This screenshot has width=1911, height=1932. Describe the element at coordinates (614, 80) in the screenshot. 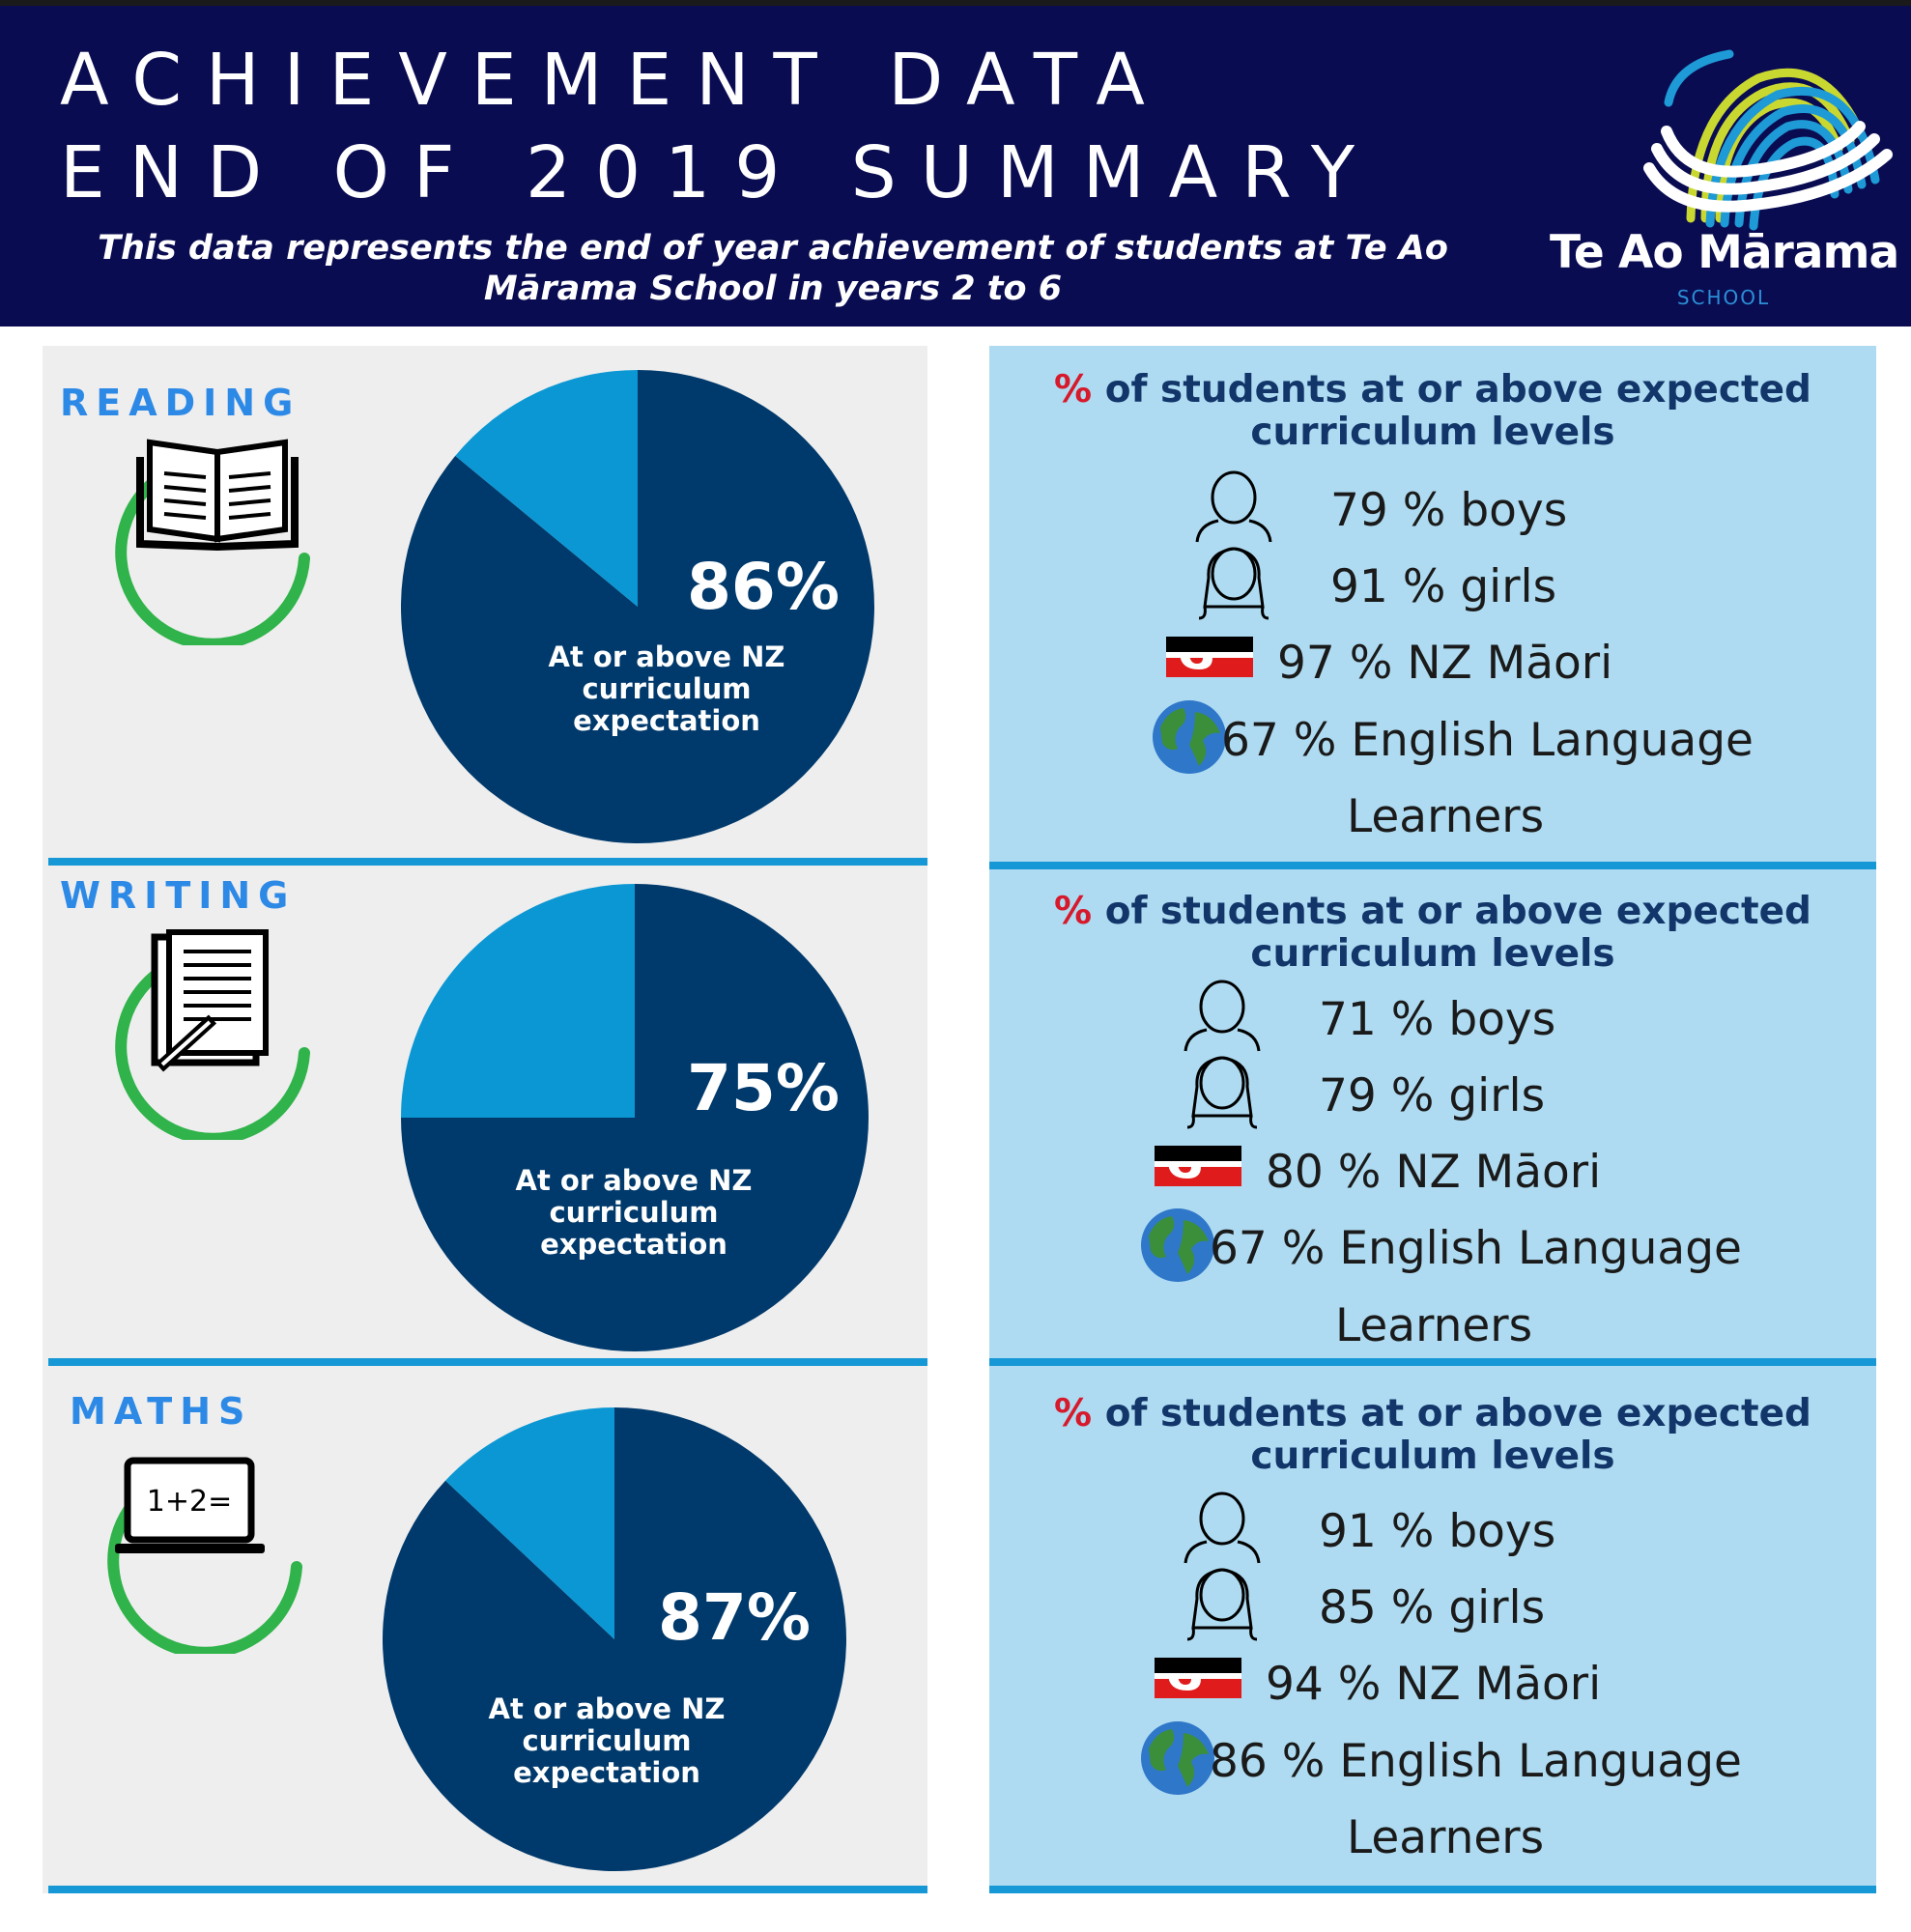

I see `page-title-line-1: ACHIEVEMENT DATA` at that location.